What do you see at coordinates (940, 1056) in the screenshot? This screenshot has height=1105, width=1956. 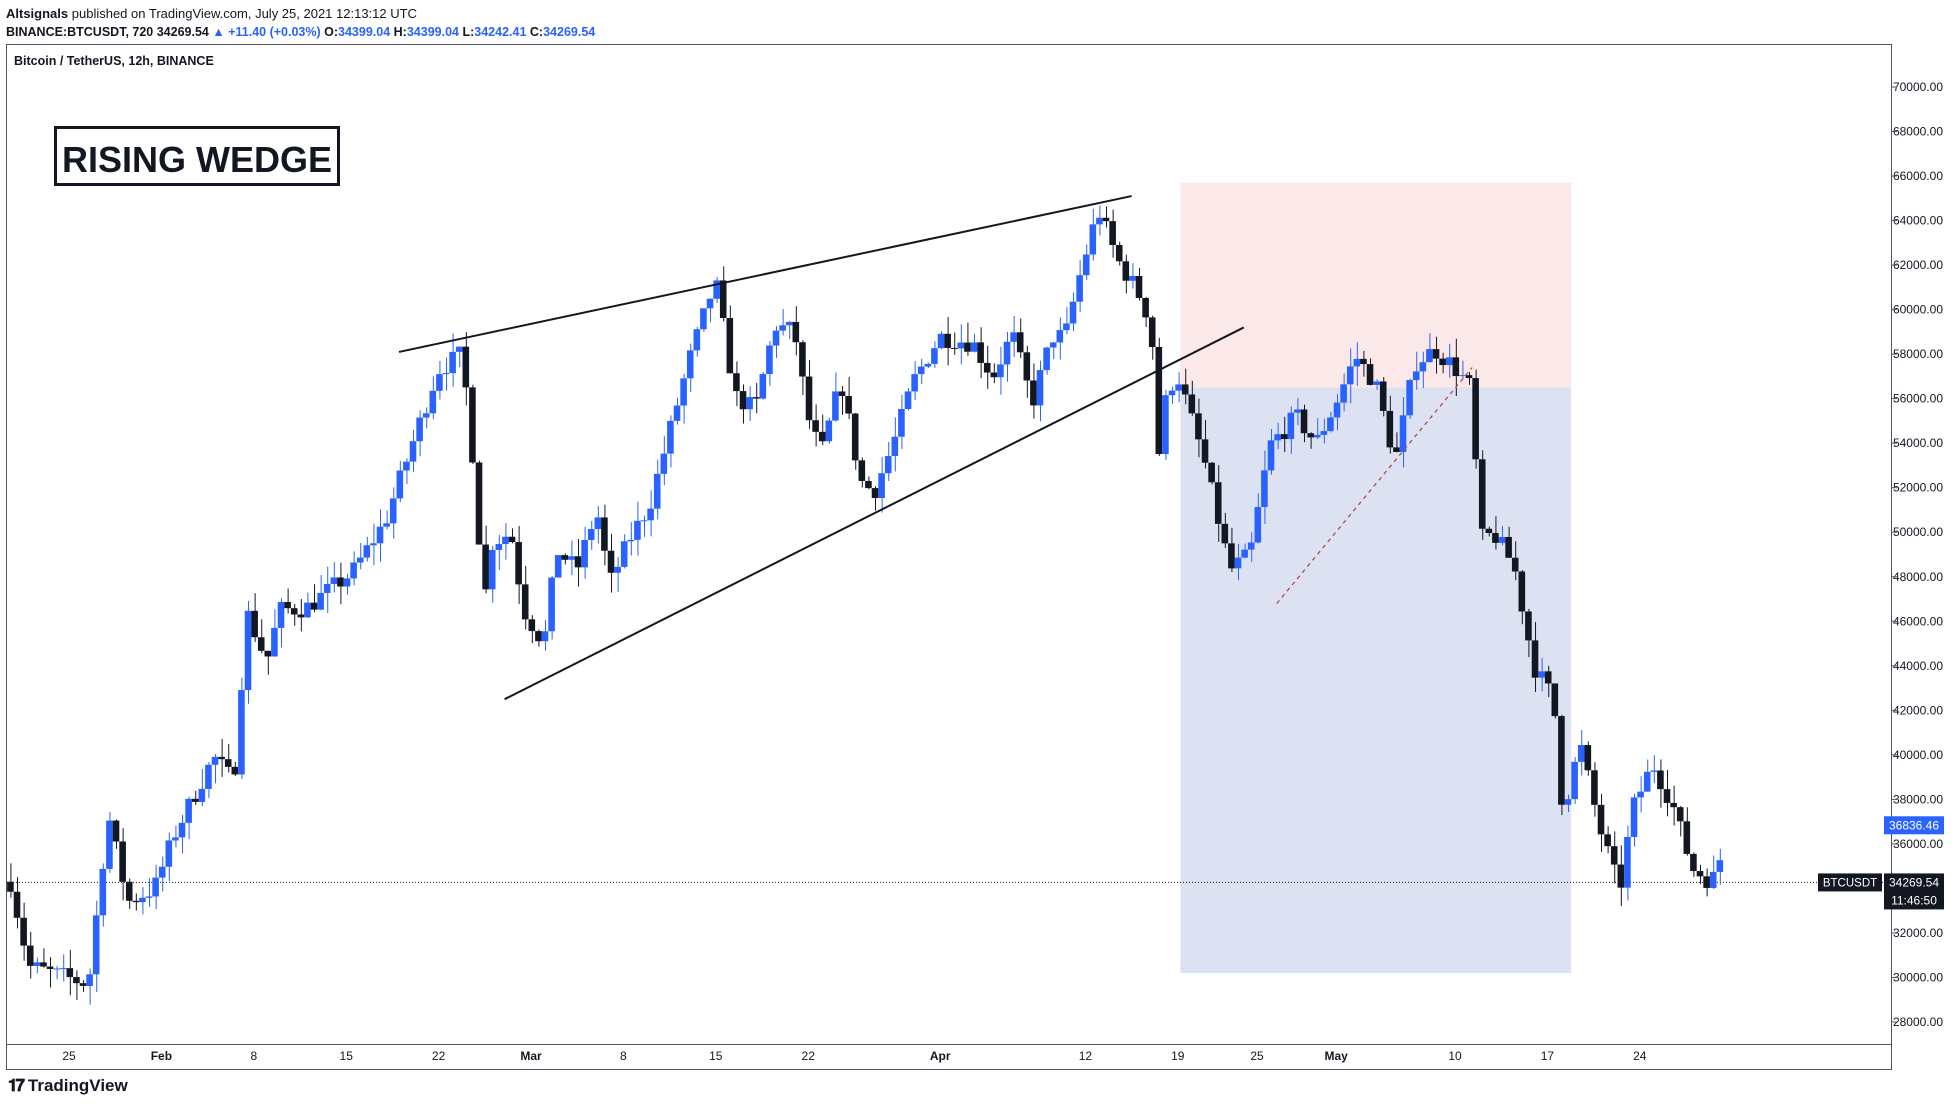 I see `time-tick-label: Apr` at bounding box center [940, 1056].